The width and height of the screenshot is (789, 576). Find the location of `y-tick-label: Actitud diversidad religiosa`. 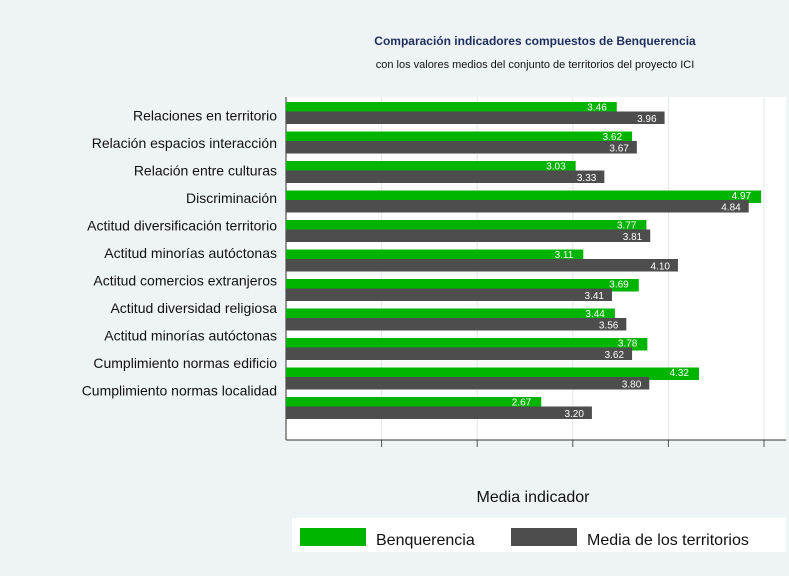

y-tick-label: Actitud diversidad religiosa is located at coordinates (193, 308).